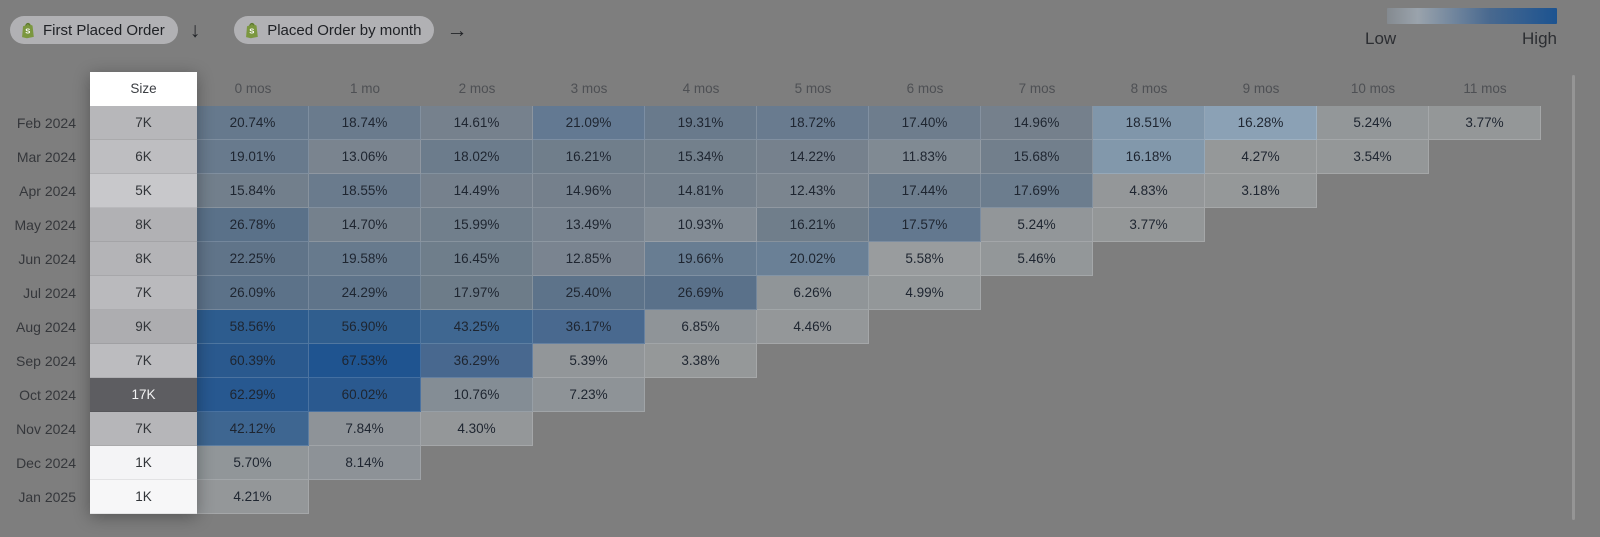 This screenshot has height=537, width=1600. What do you see at coordinates (701, 327) in the screenshot?
I see `heat-cell: 6.85%` at bounding box center [701, 327].